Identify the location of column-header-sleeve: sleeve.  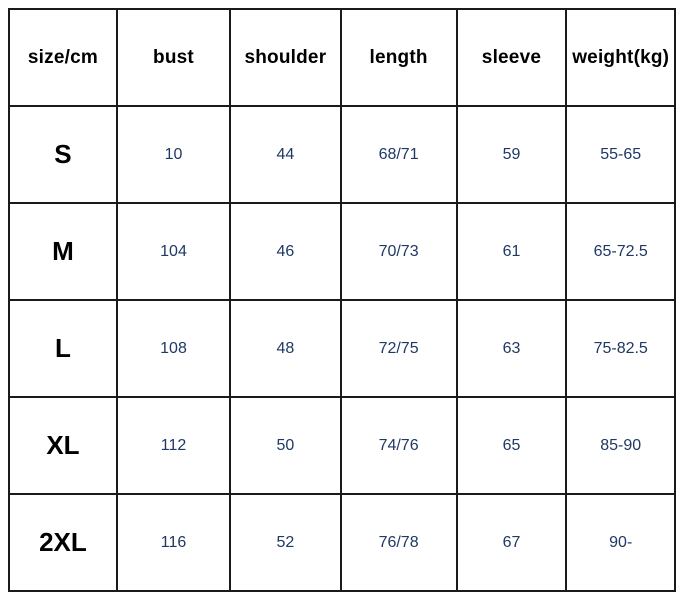
(511, 57).